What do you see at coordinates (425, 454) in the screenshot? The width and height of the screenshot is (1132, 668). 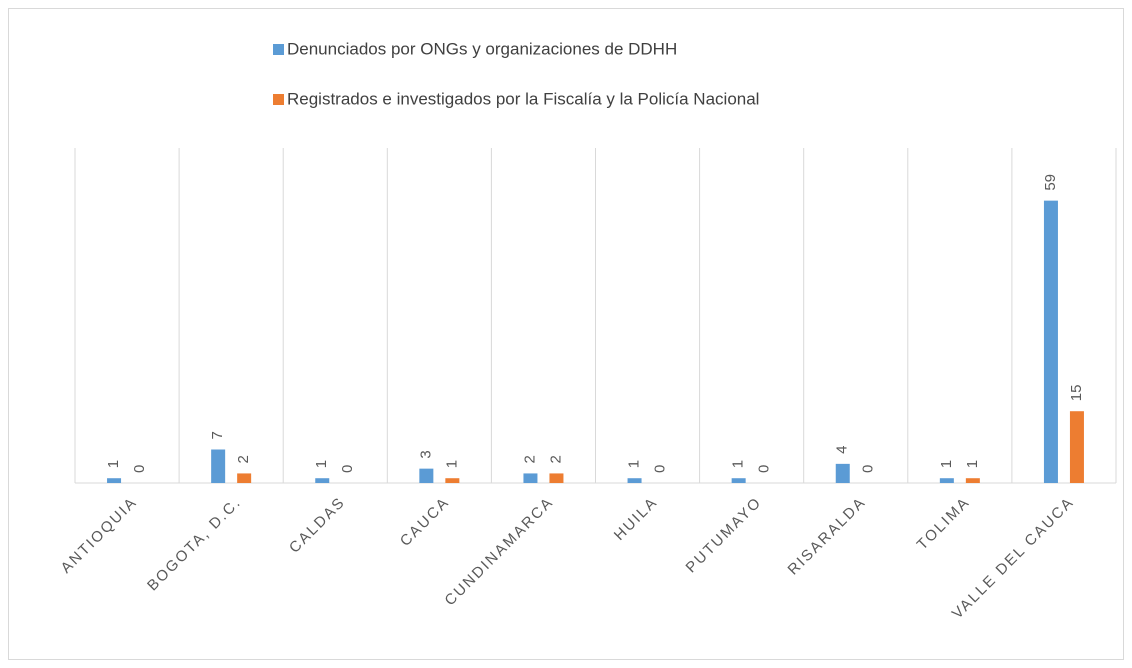 I see `data-label: 3` at bounding box center [425, 454].